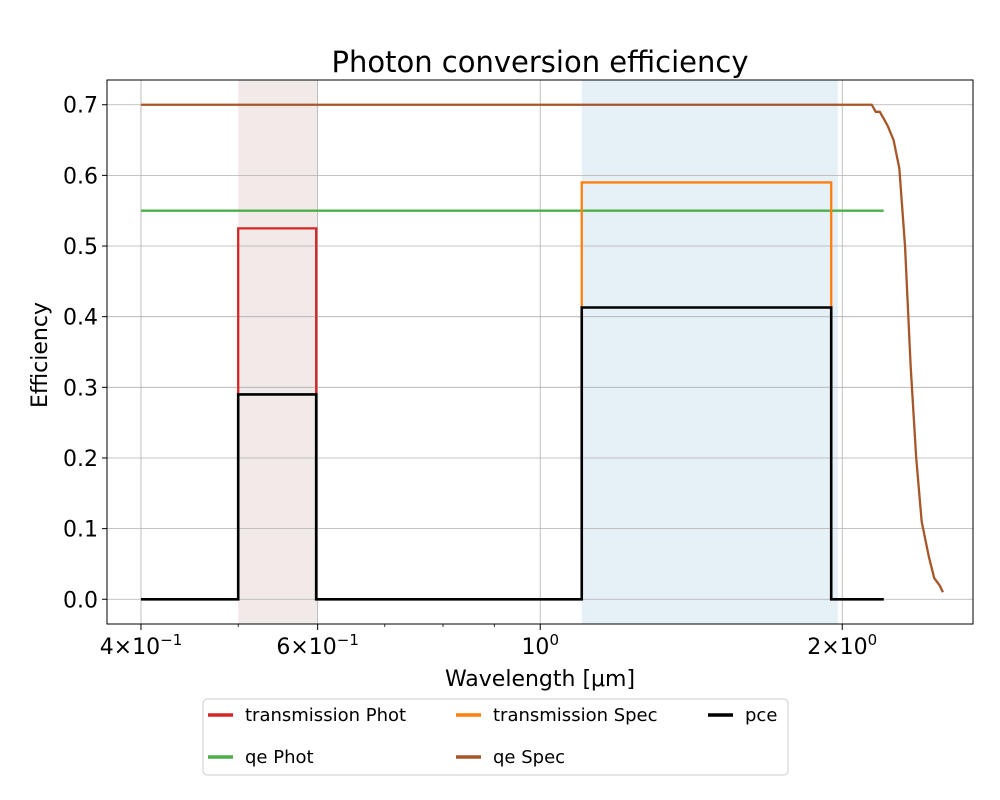 The height and width of the screenshot is (800, 1000). Describe the element at coordinates (80, 530) in the screenshot. I see `y-tick-label-1: 0.1` at that location.